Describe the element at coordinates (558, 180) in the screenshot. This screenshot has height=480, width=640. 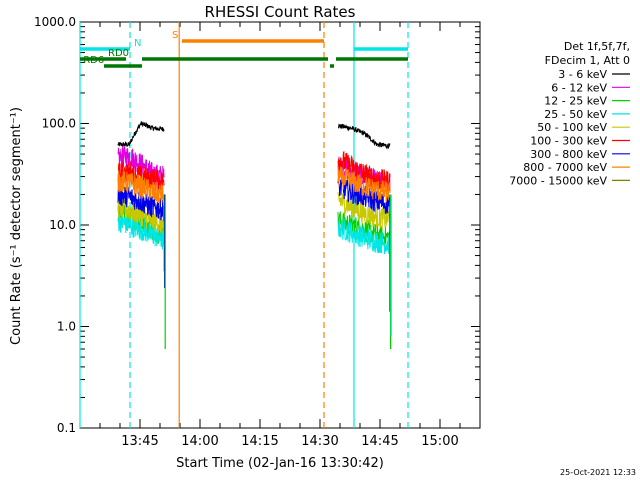
I see `legend-label: 7000 - 15000 keV` at that location.